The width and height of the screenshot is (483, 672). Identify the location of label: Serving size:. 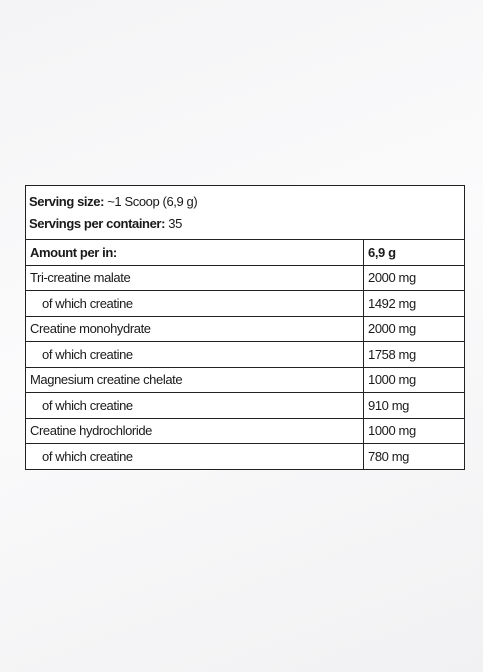
(66, 201).